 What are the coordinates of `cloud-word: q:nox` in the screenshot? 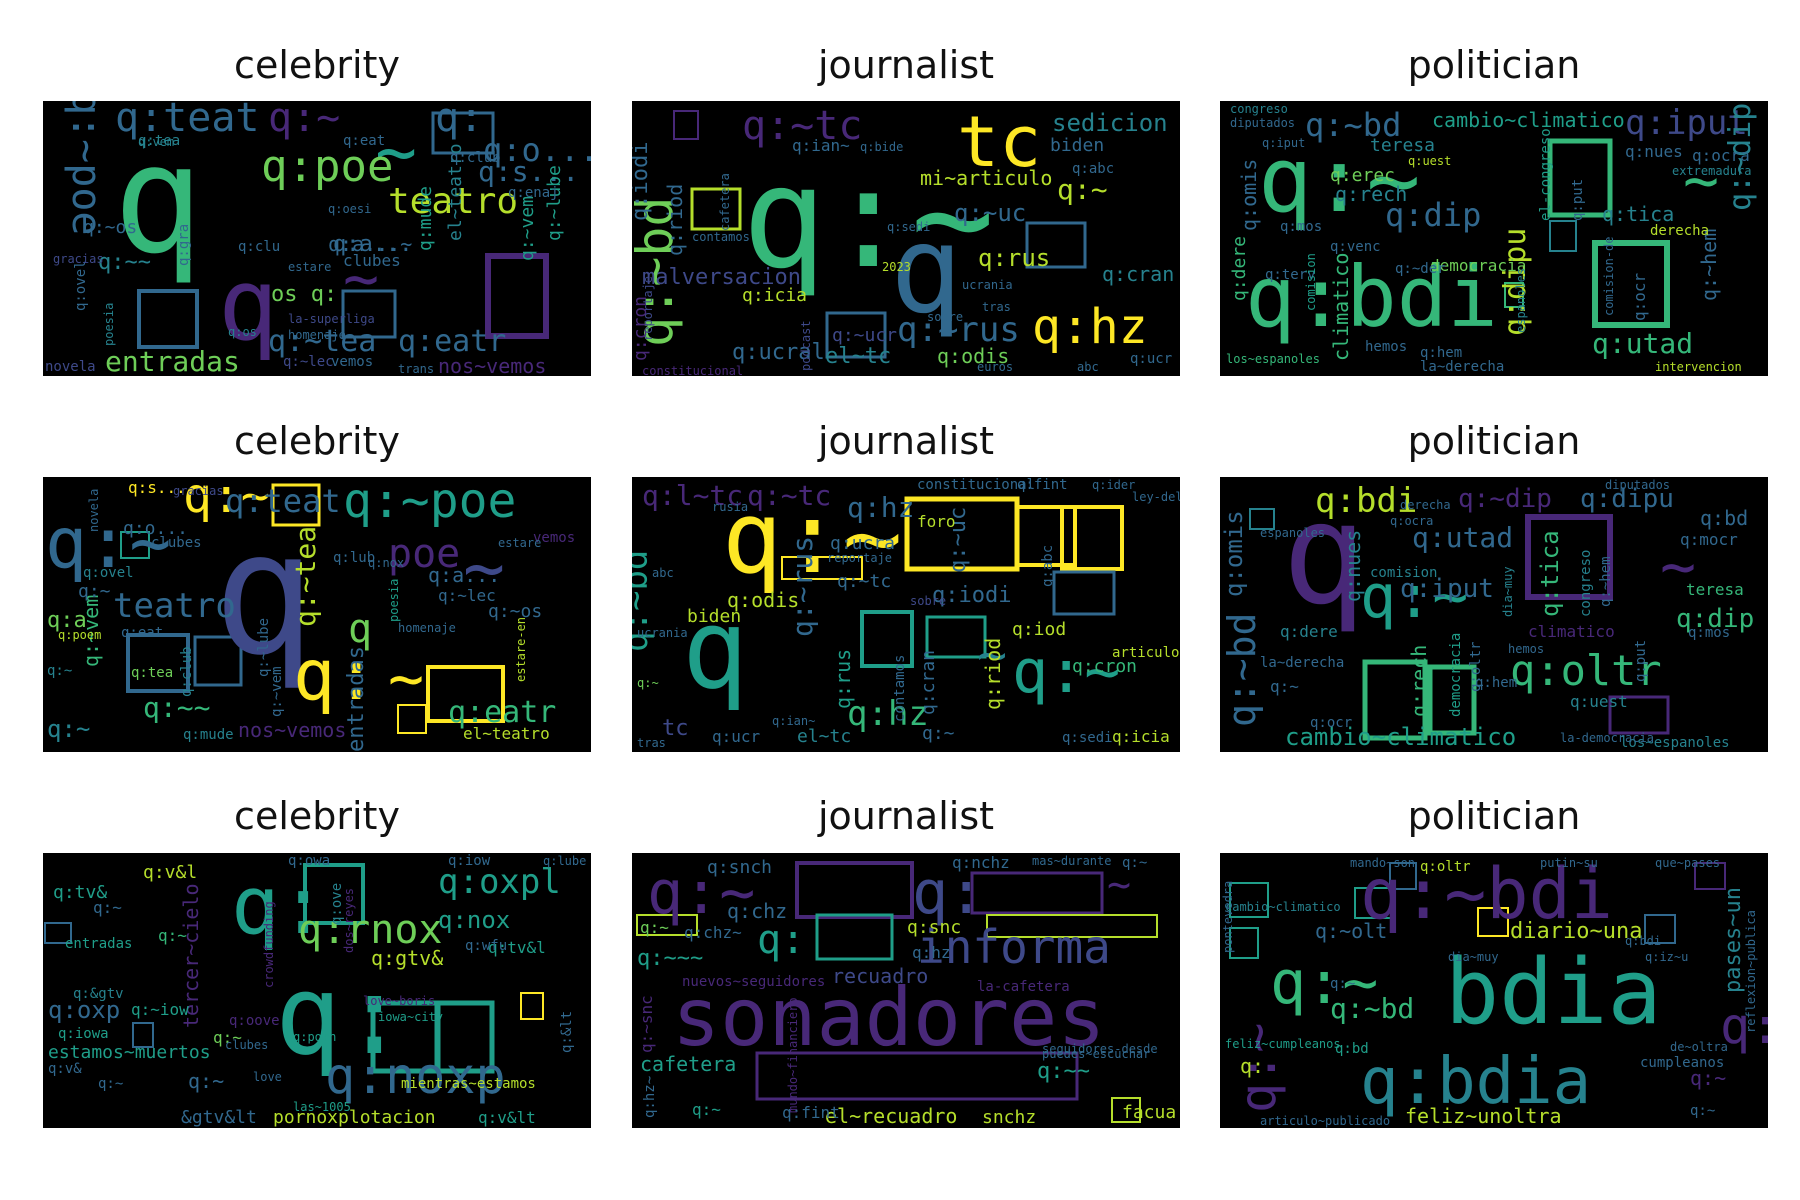 It's located at (386, 563).